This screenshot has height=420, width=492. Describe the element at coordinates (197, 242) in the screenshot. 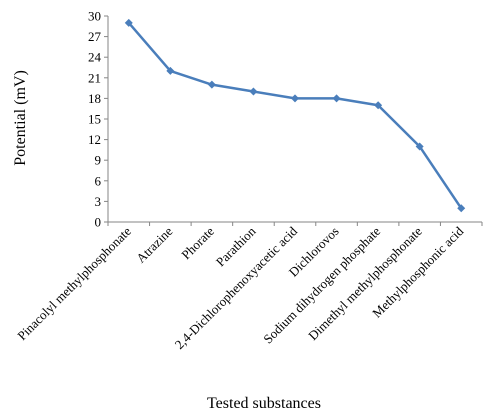

I see `x-tick-label: Phorate` at that location.